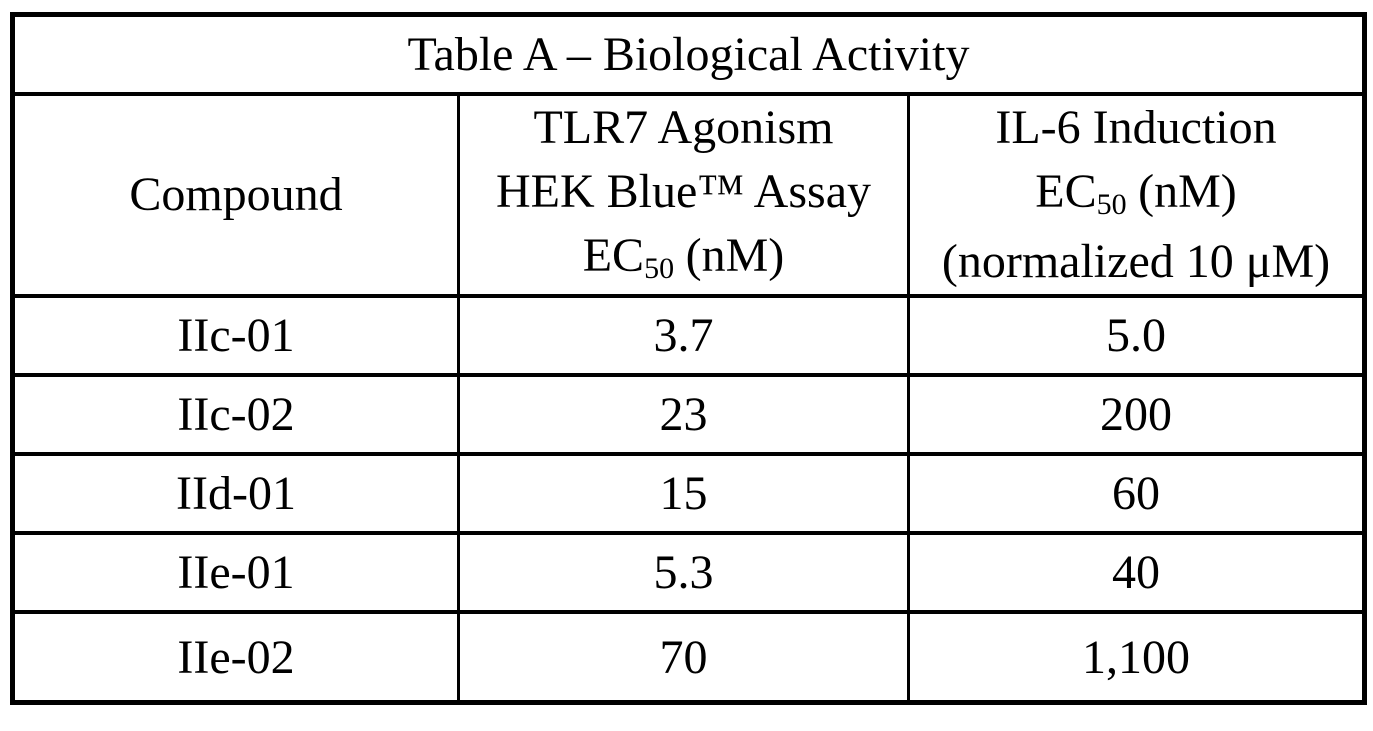 The height and width of the screenshot is (731, 1373). I want to click on cell-compound: IIe-02, so click(235, 657).